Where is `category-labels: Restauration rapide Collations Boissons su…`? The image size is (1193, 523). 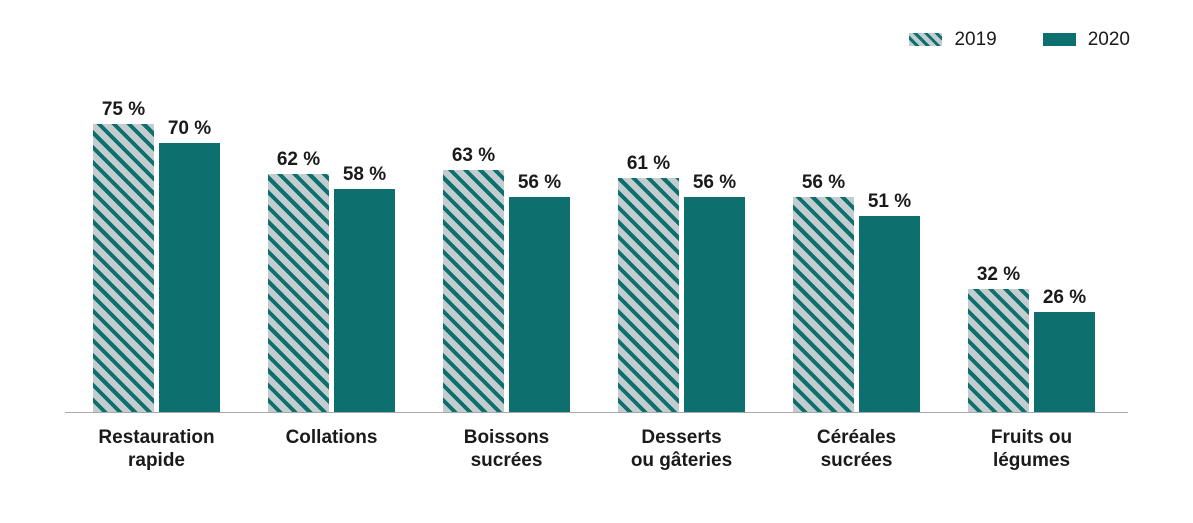 category-labels: Restauration rapide Collations Boissons su… is located at coordinates (596, 449).